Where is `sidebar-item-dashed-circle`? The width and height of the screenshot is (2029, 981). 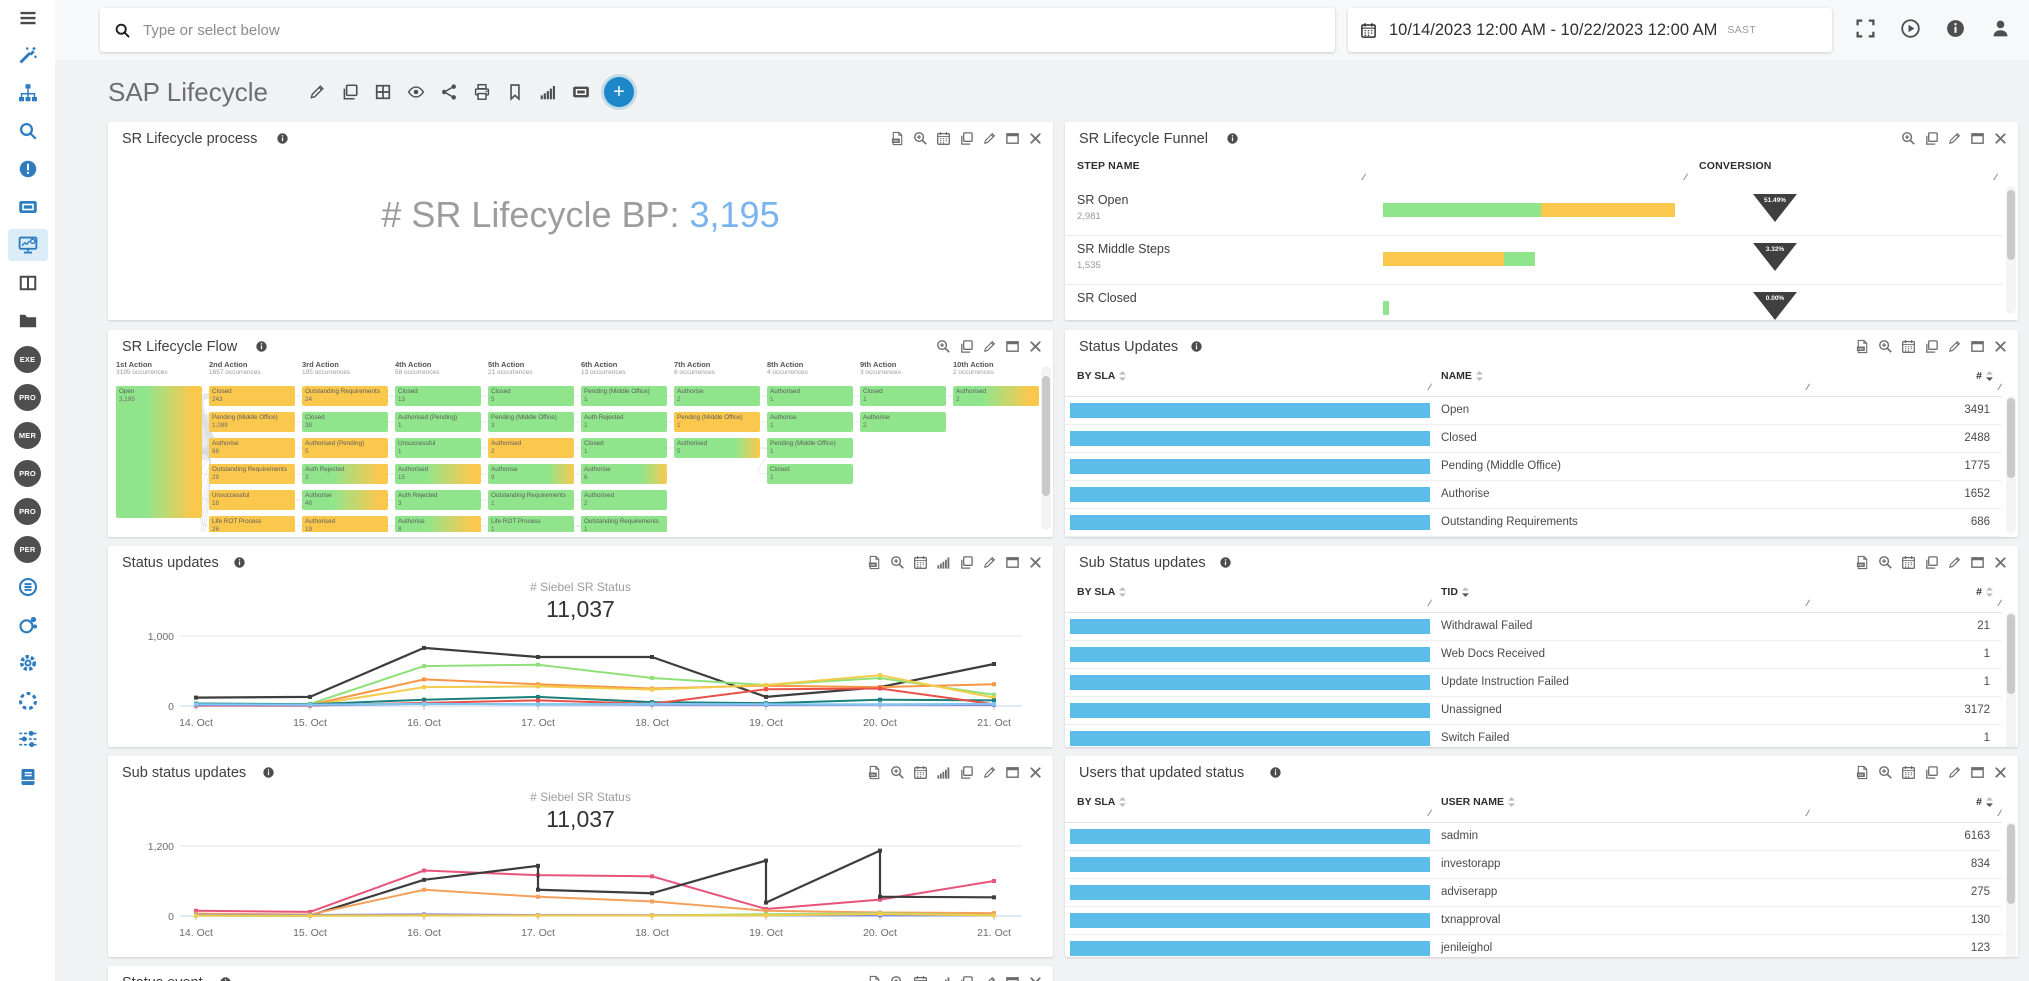
sidebar-item-dashed-circle is located at coordinates (27, 701).